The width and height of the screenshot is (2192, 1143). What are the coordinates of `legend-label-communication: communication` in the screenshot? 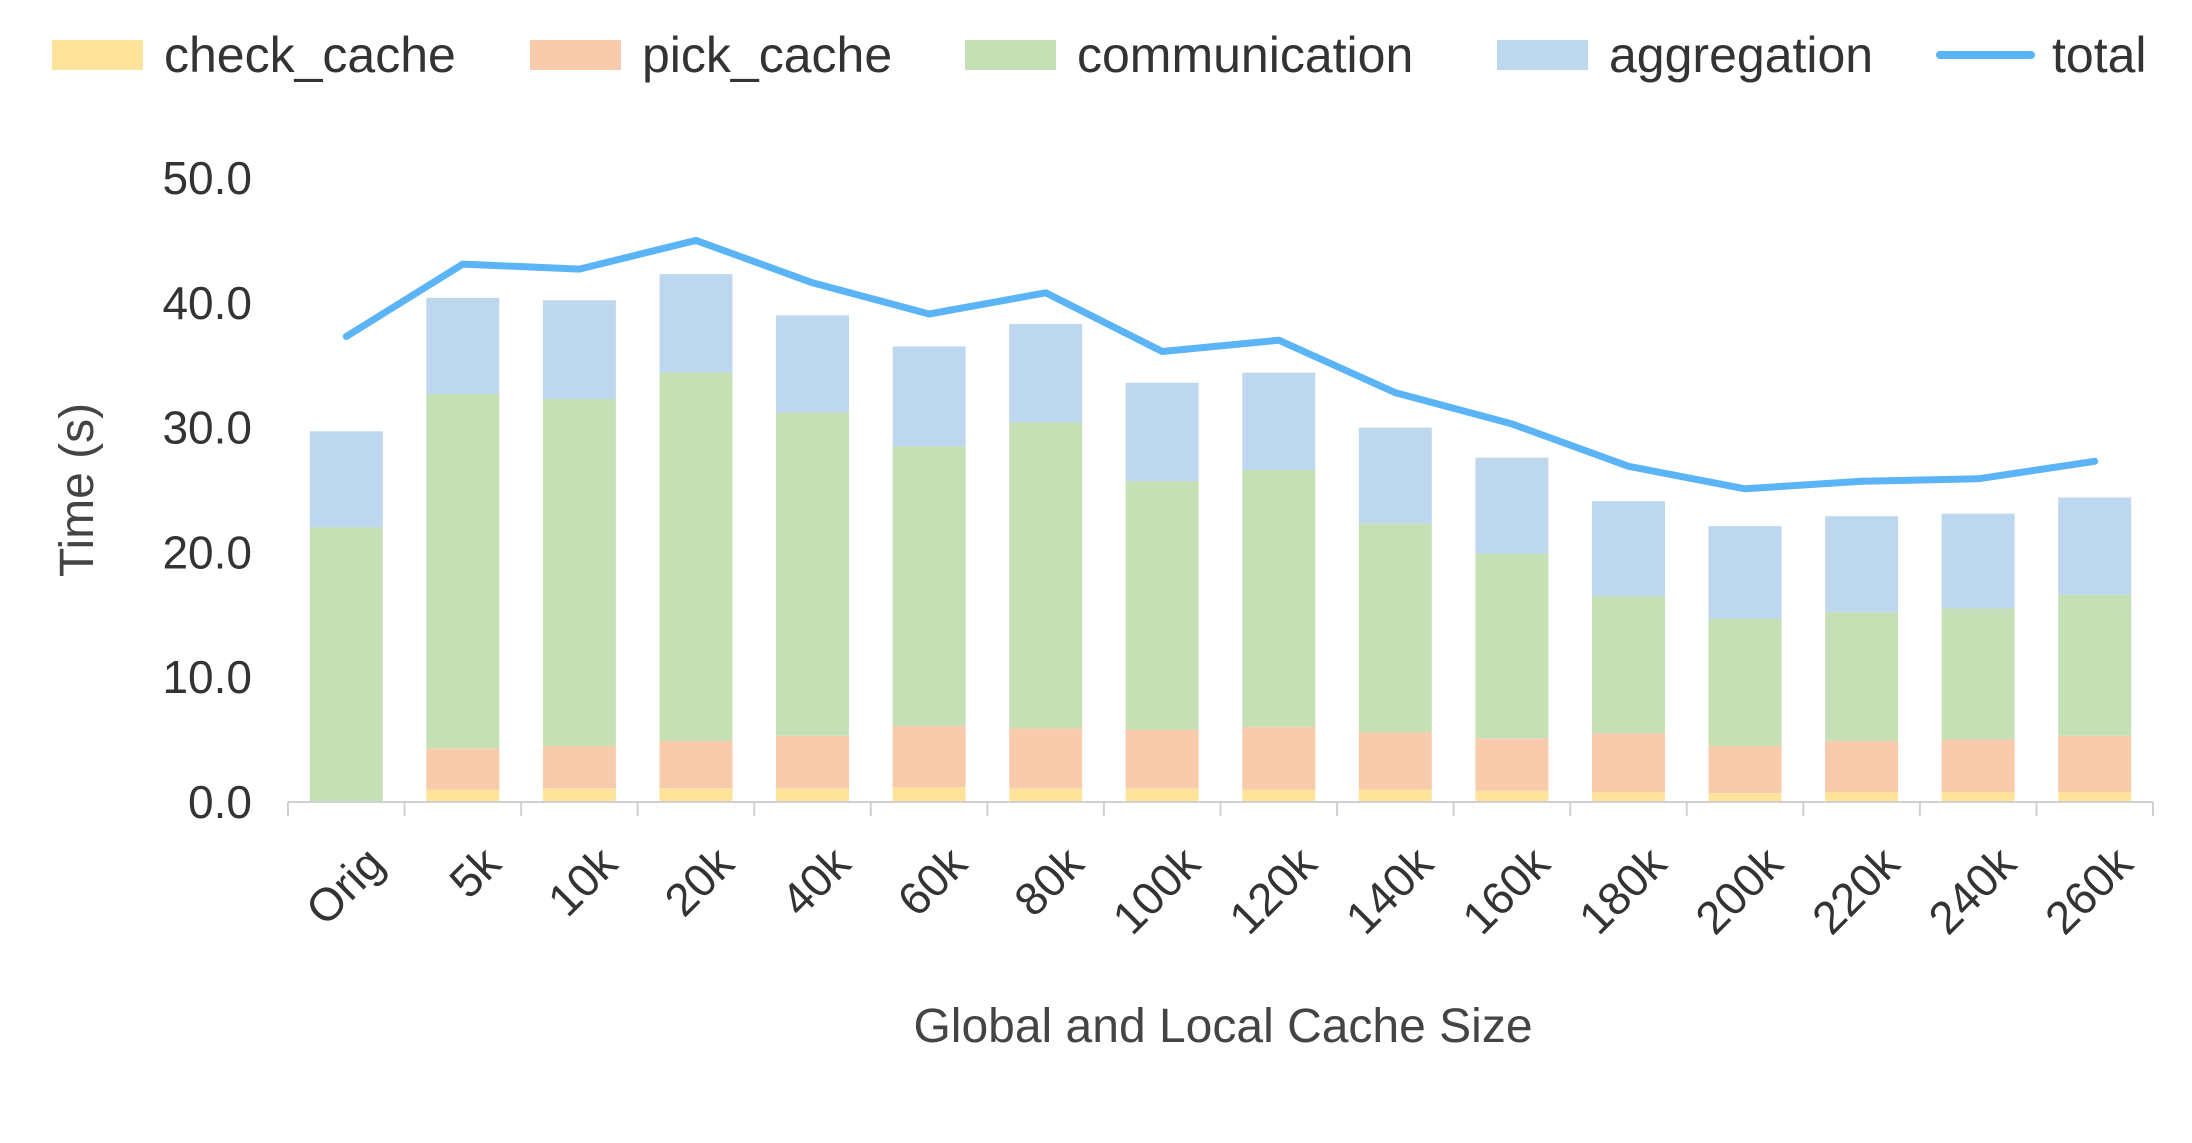 It's located at (1245, 55).